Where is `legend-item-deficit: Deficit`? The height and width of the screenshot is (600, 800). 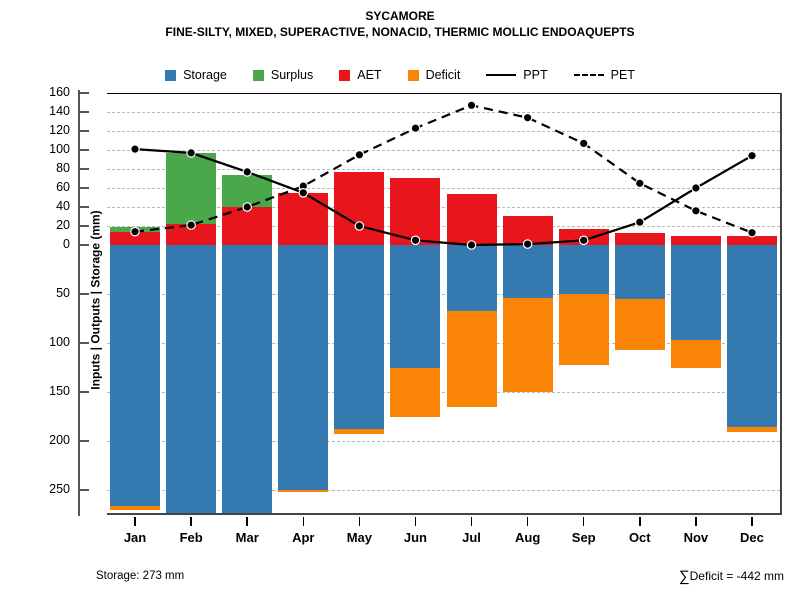 legend-item-deficit: Deficit is located at coordinates (434, 75).